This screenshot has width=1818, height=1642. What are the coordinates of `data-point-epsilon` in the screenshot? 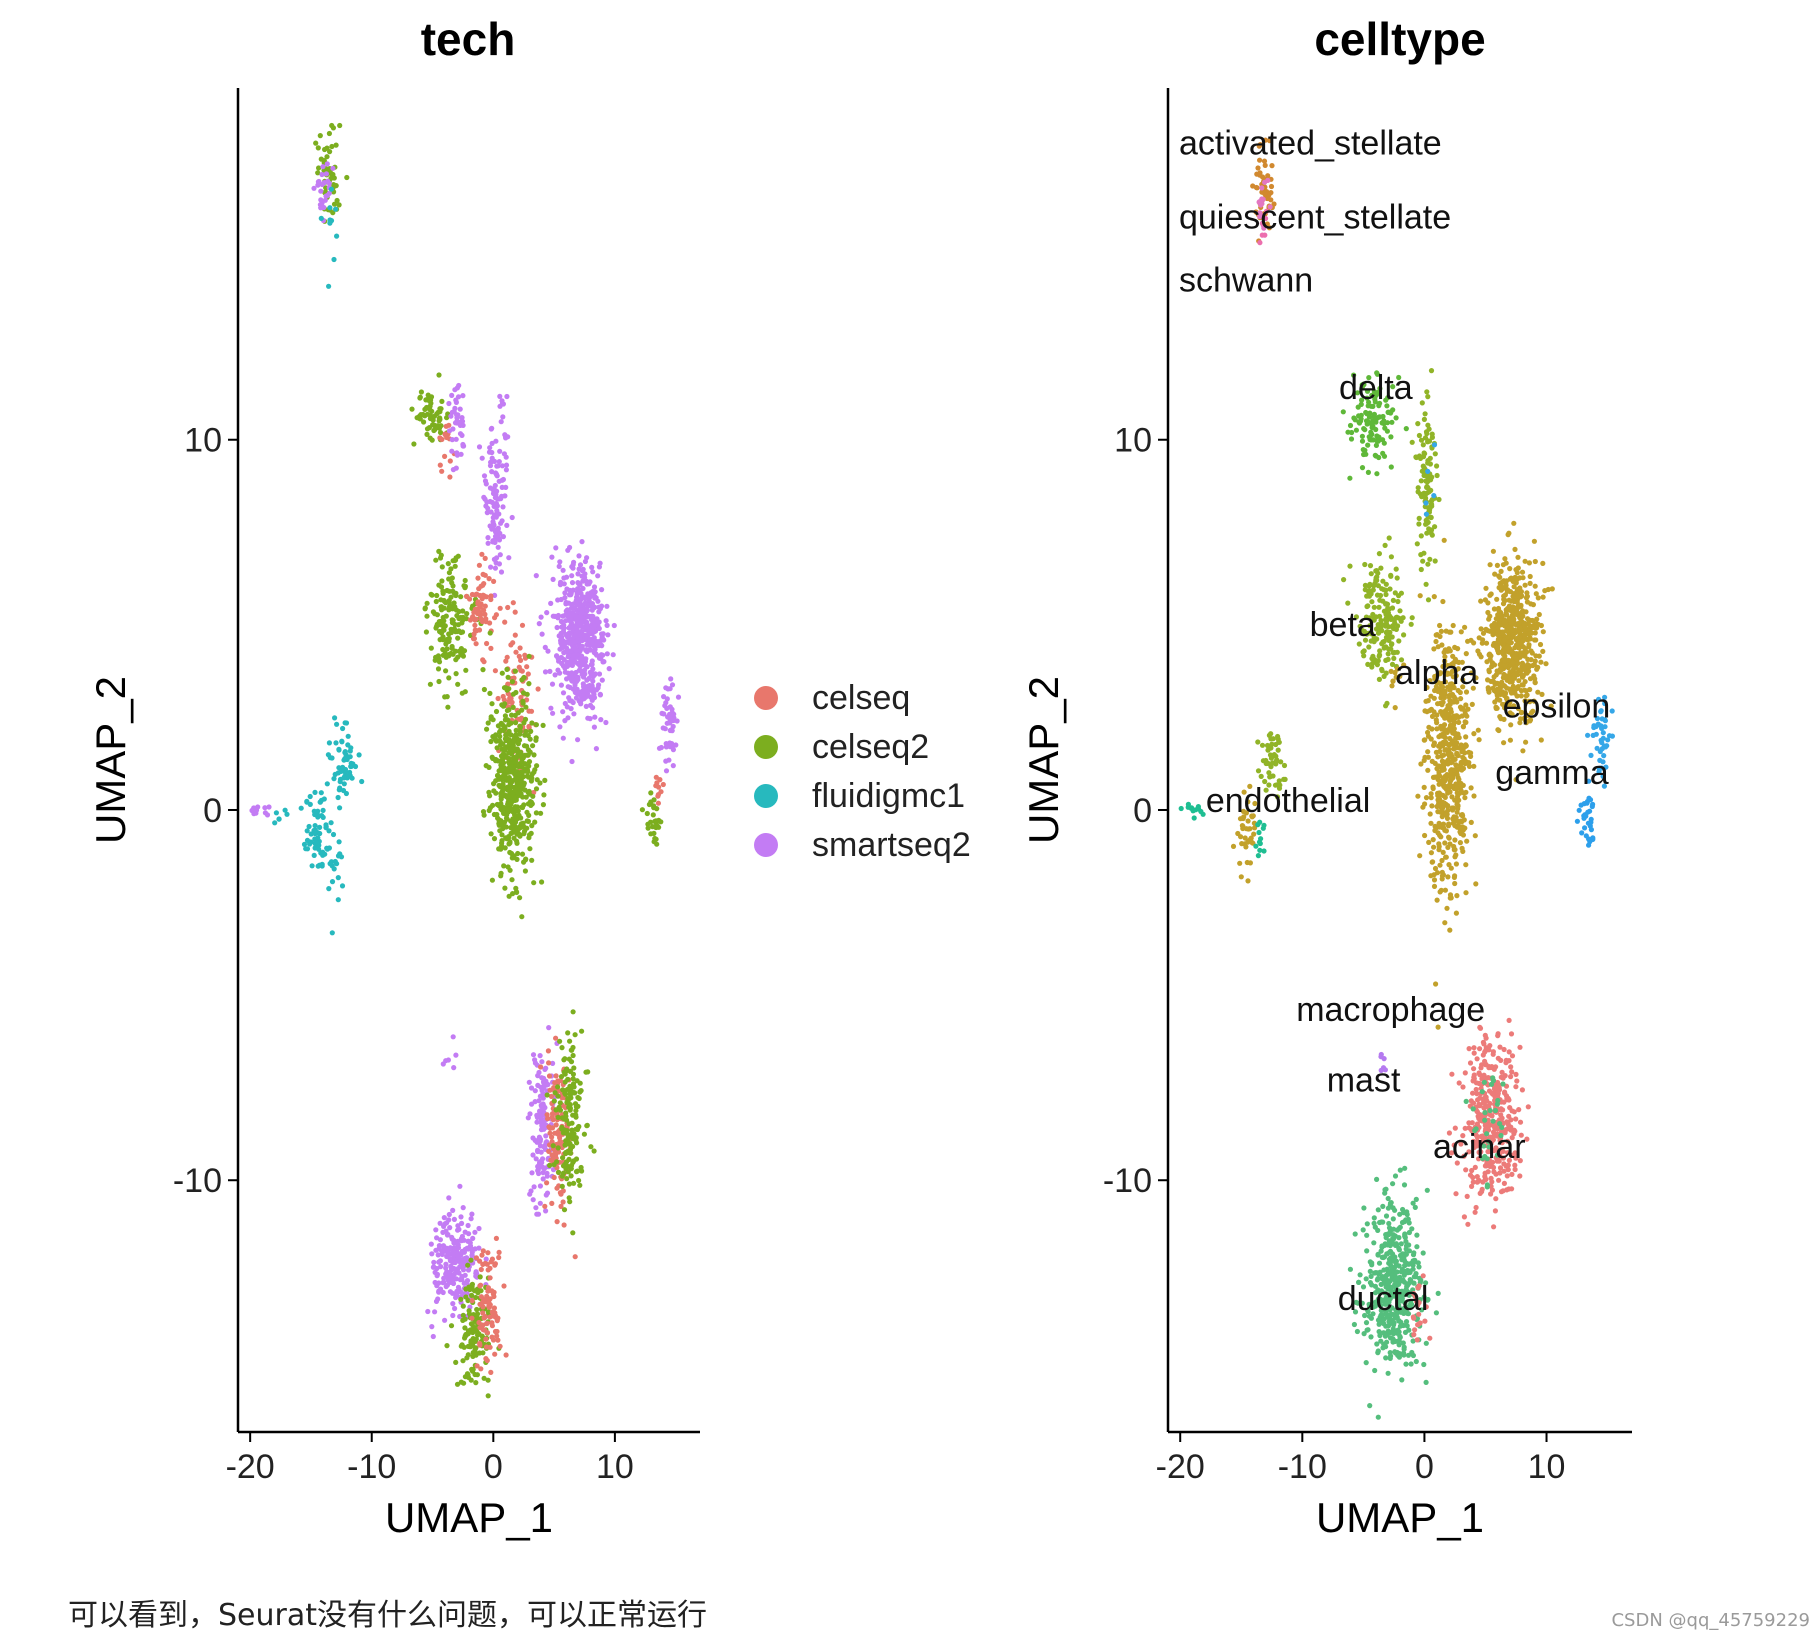 It's located at (1603, 733).